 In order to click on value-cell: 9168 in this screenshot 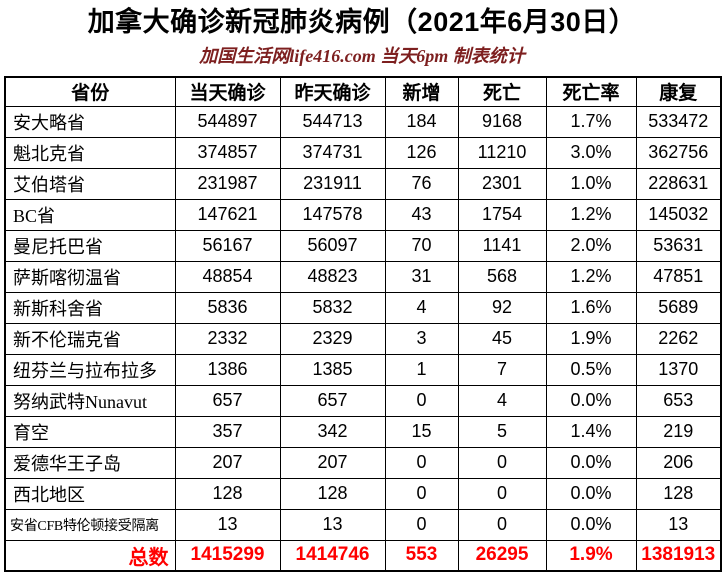, I will do `click(502, 121)`.